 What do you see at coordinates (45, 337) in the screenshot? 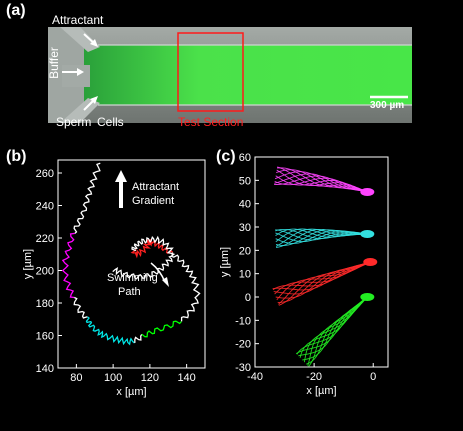
I see `panel-b-ytick-label: 160` at bounding box center [45, 337].